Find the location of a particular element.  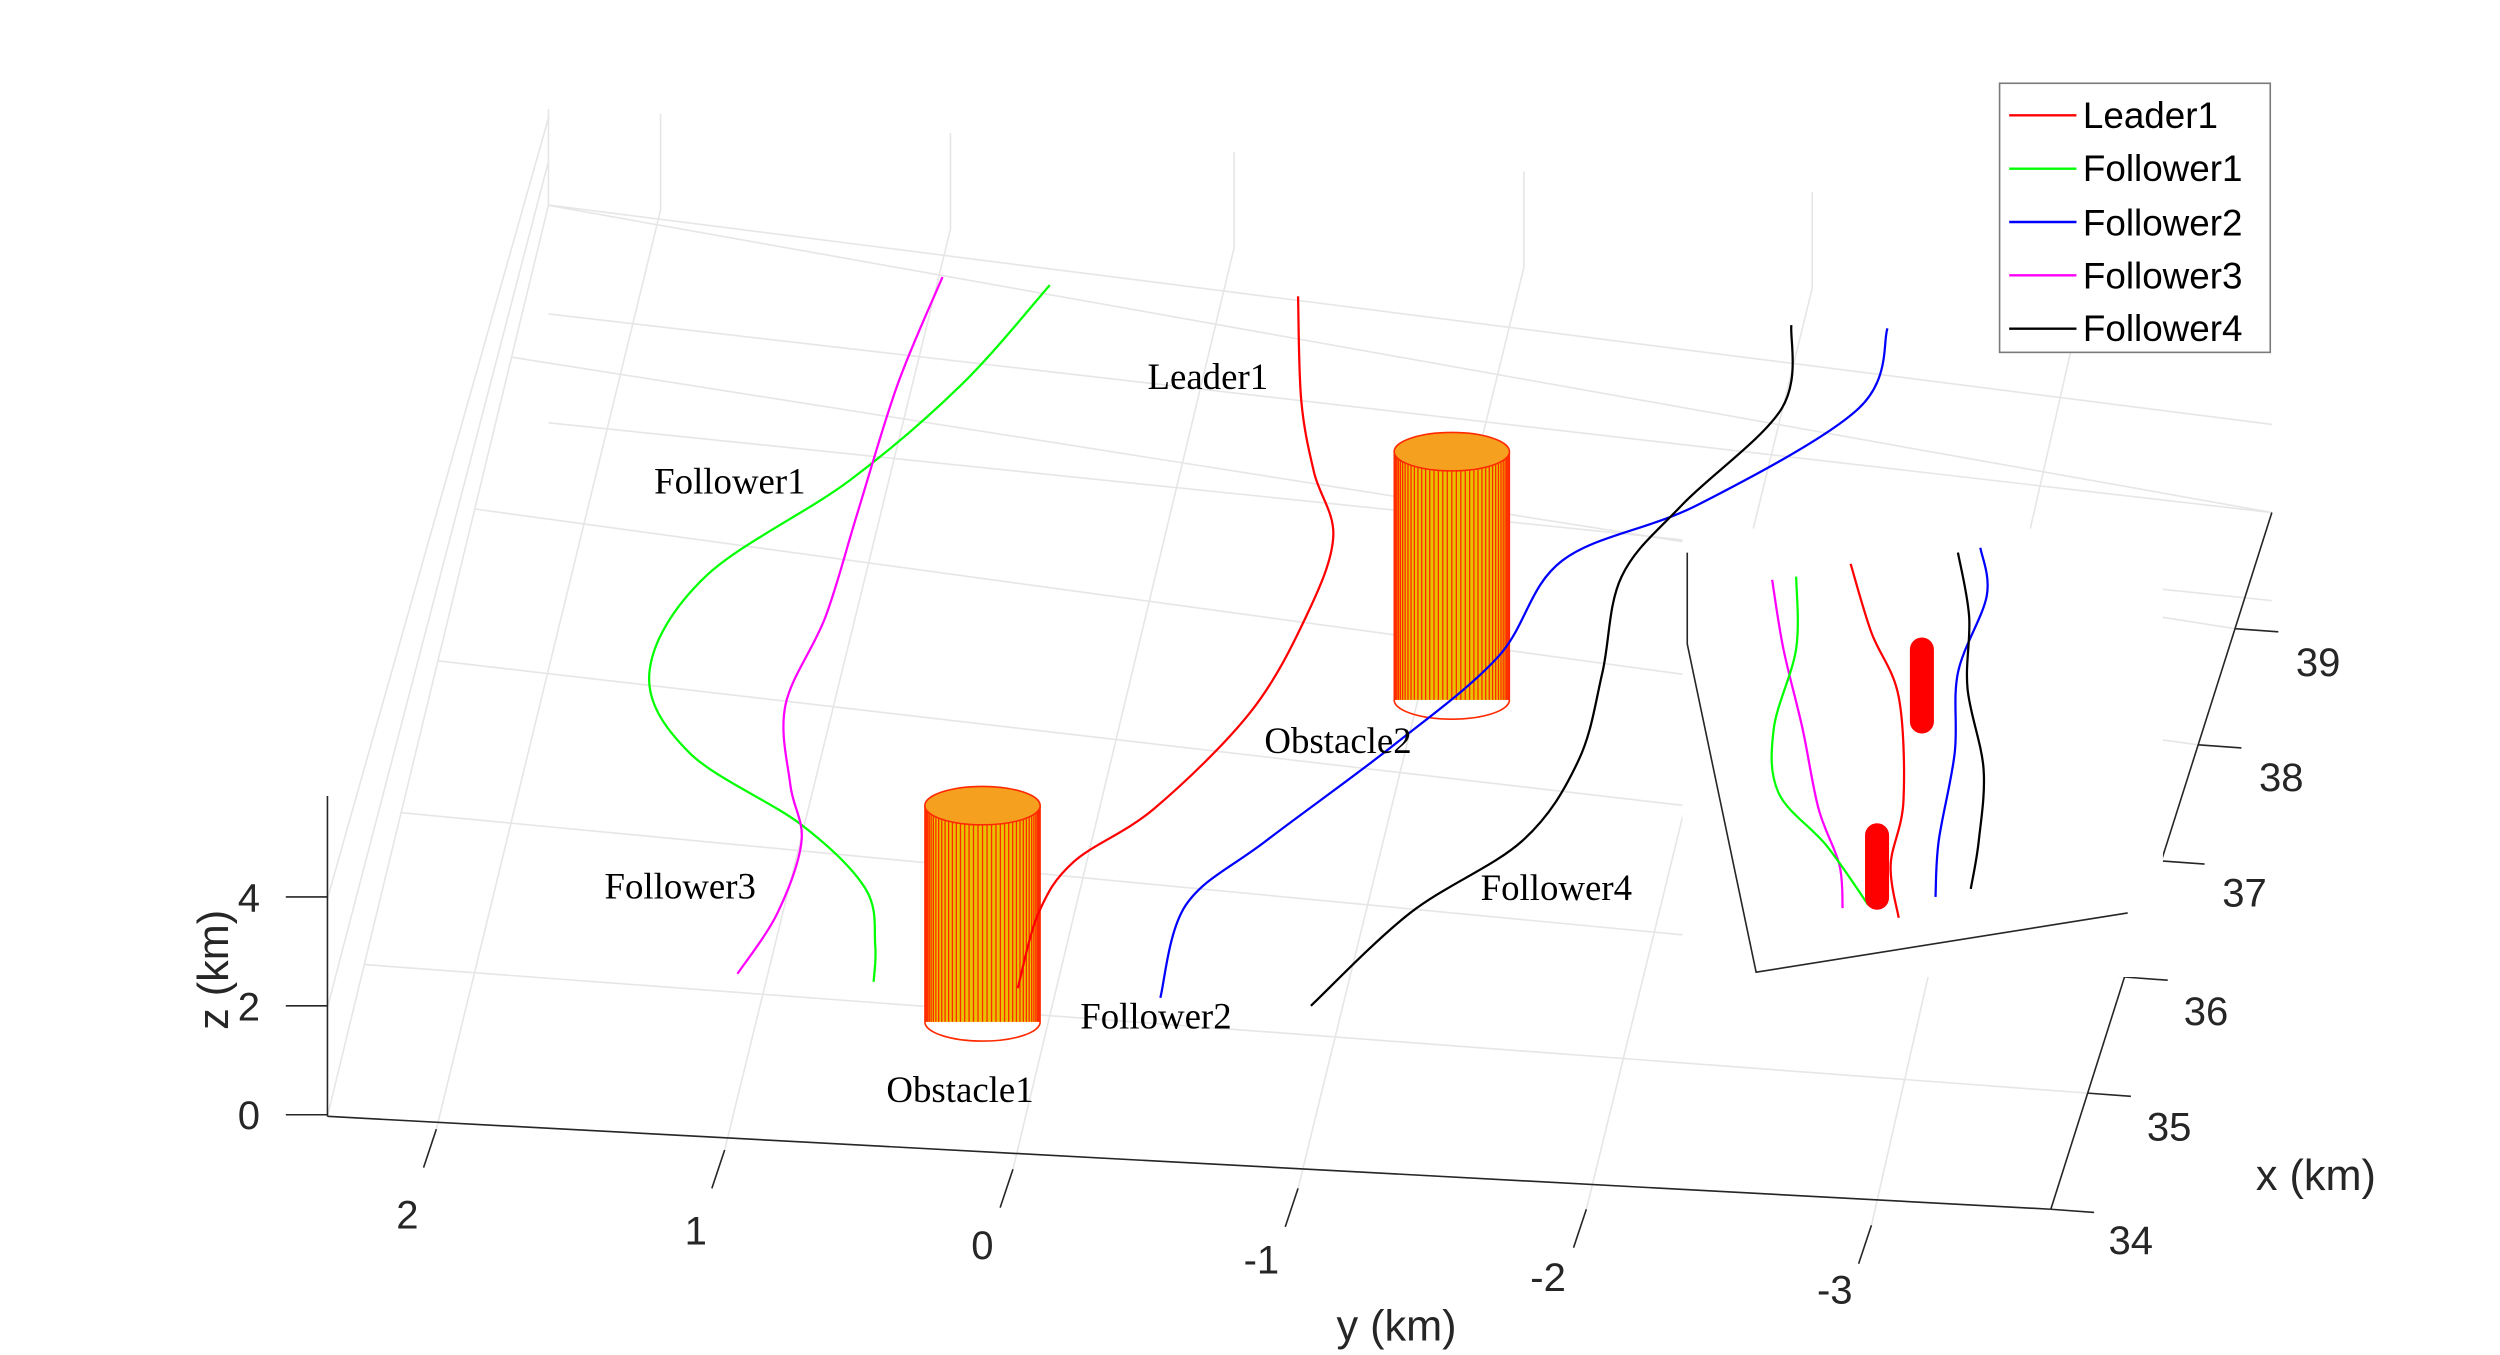

legend-label: Follower2 is located at coordinates (2163, 222).